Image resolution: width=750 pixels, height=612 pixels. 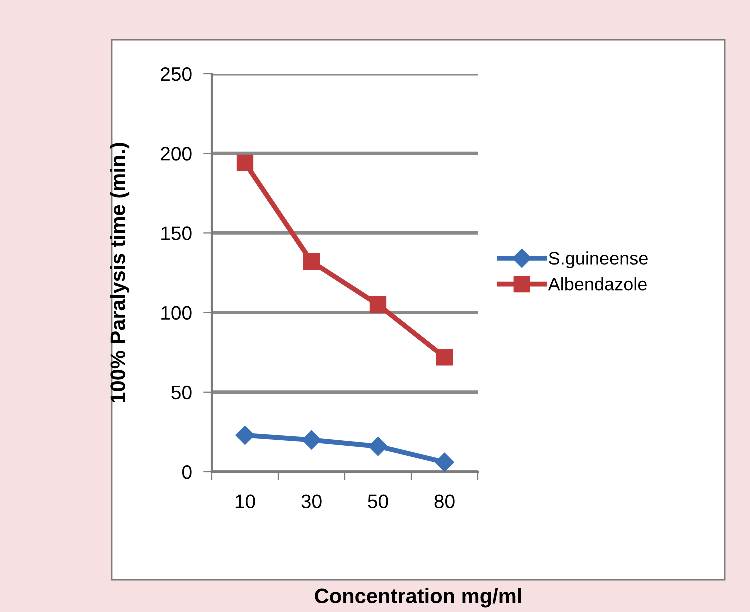 I want to click on legend-label: S.guineense, so click(x=598, y=260).